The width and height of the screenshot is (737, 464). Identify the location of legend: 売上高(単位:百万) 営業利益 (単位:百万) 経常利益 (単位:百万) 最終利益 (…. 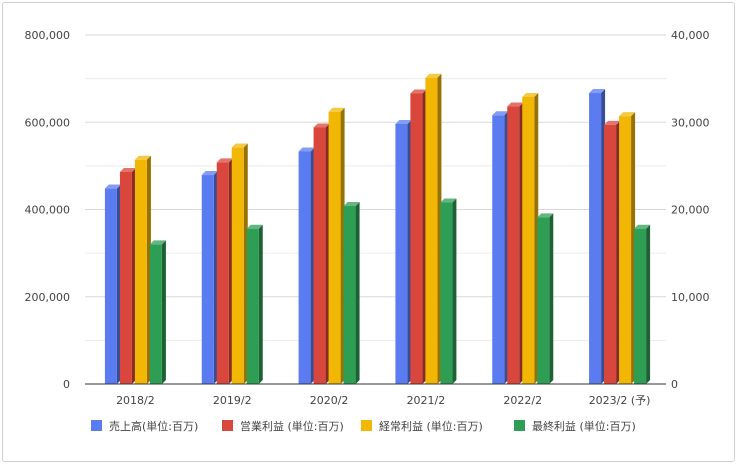
(363, 426).